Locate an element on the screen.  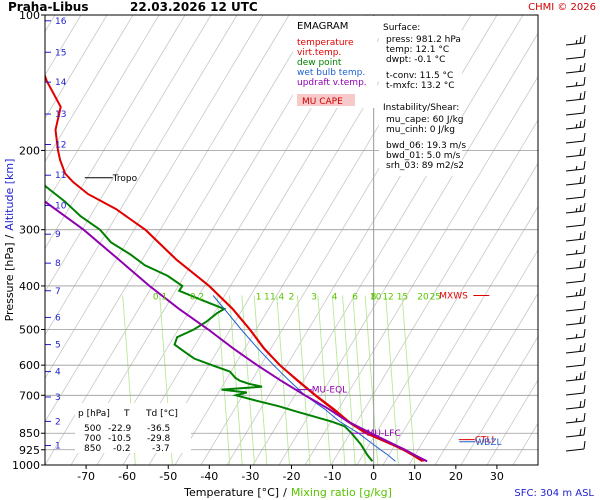
table-row-3-t: -0.2 is located at coordinates (122, 449).